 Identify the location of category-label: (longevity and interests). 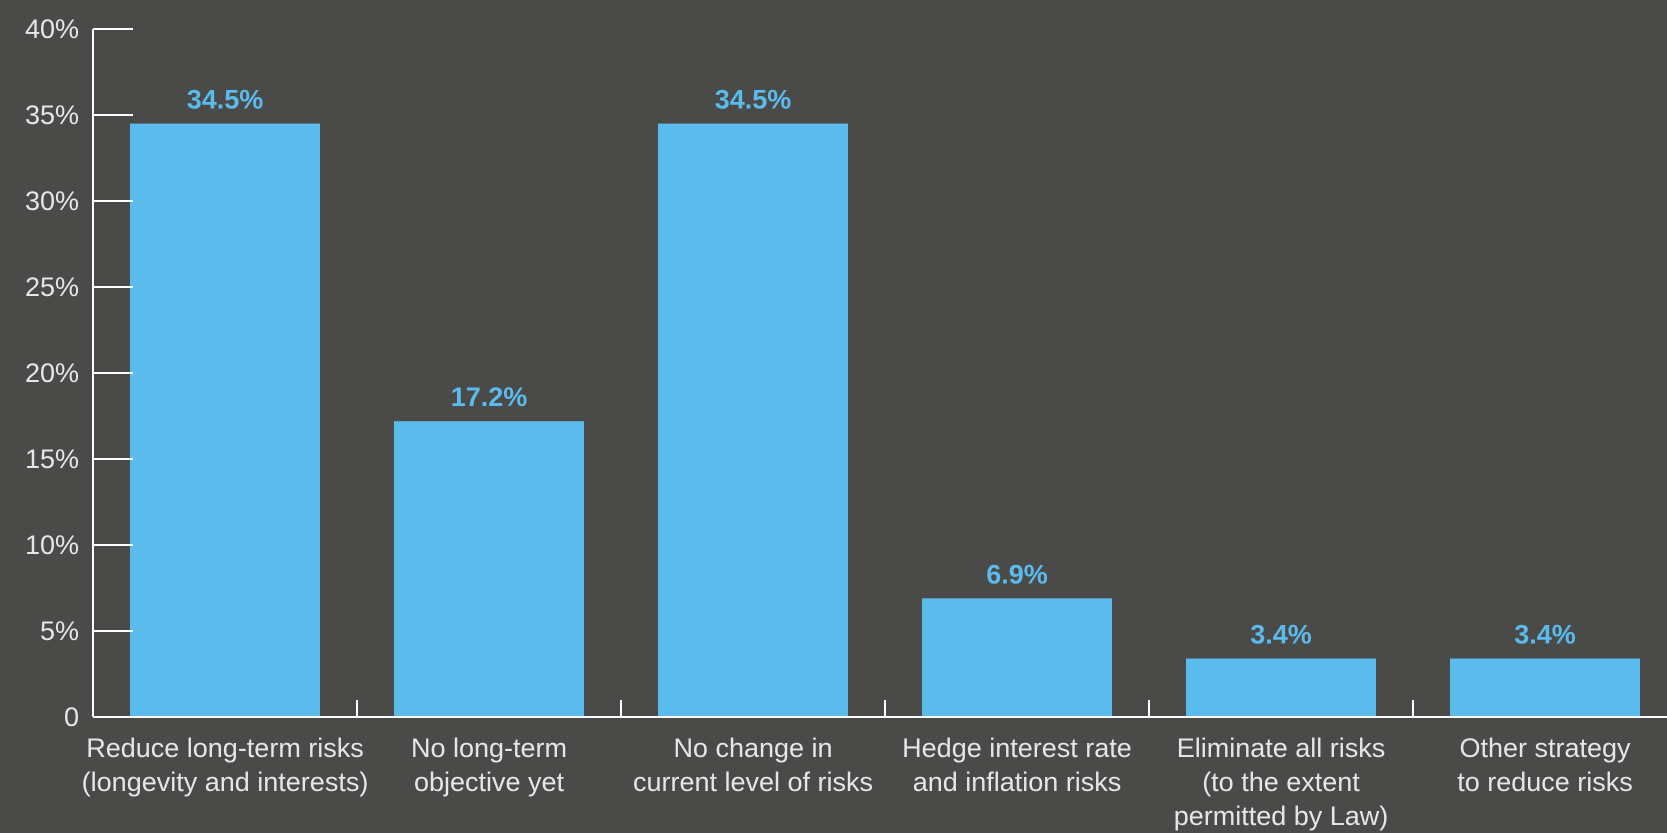
(225, 782).